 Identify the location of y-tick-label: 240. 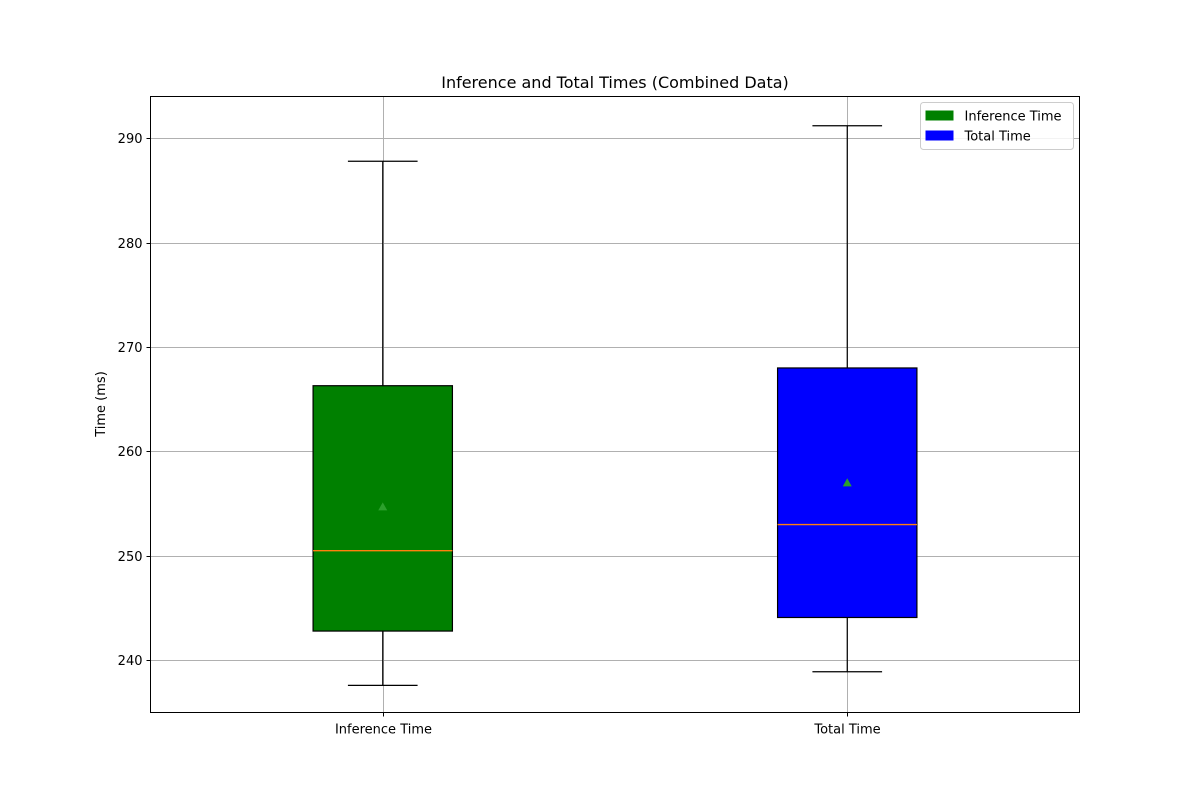
(130, 661).